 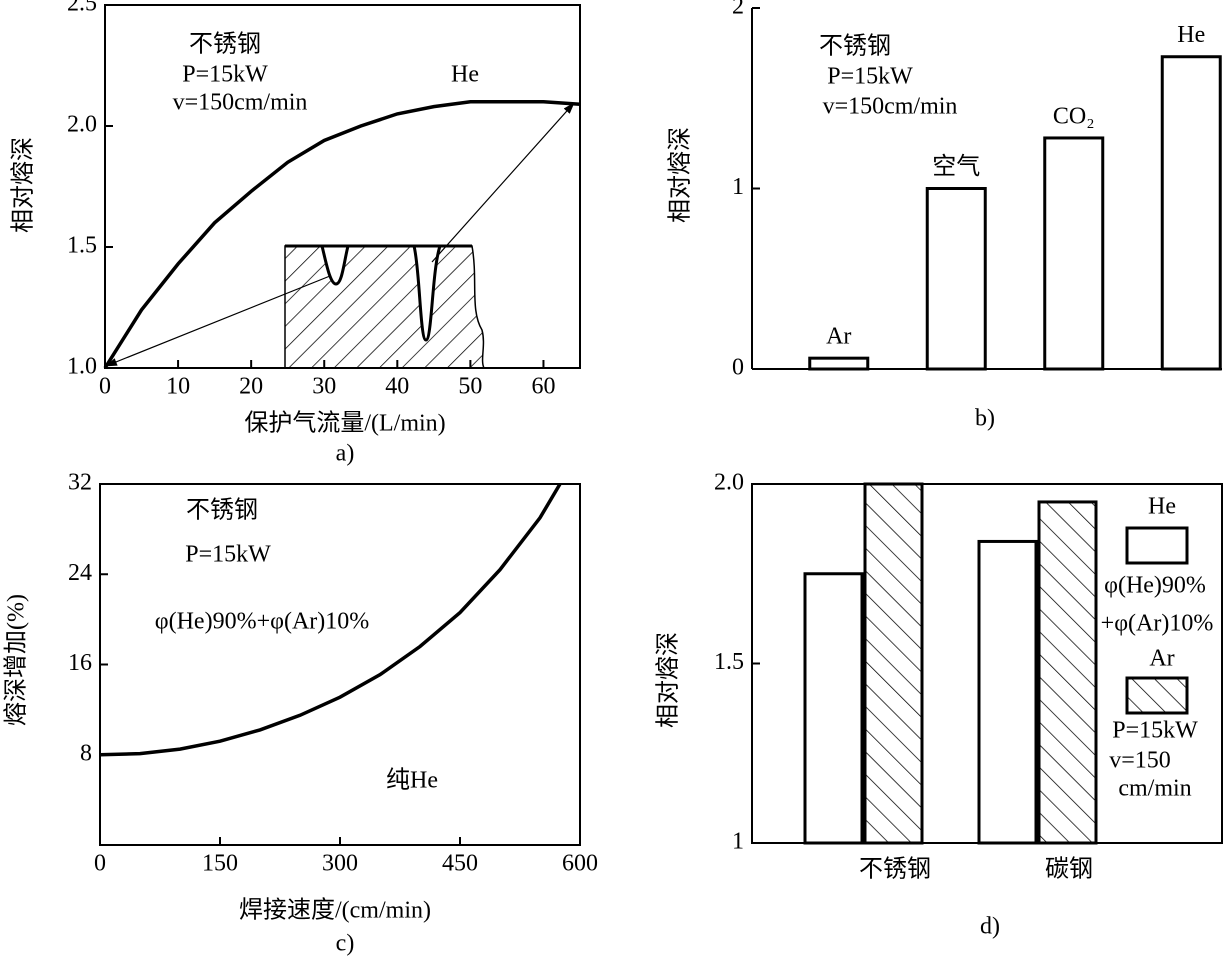 What do you see at coordinates (895, 869) in the screenshot?
I see `category-label: 不锈钢` at bounding box center [895, 869].